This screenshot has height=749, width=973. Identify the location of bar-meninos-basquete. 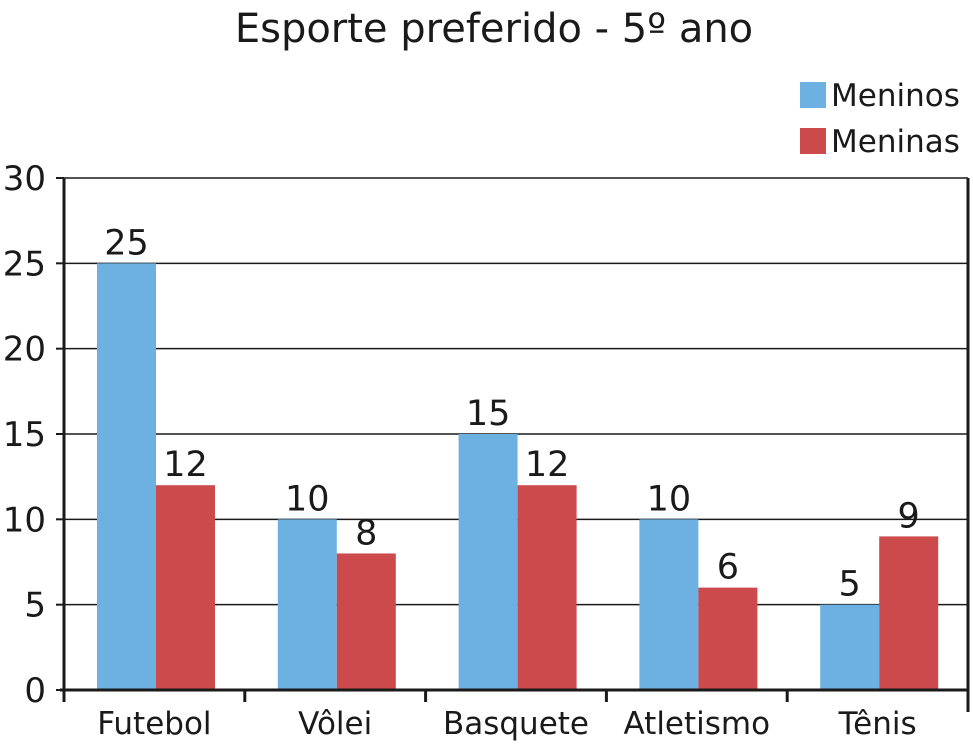
(488, 562).